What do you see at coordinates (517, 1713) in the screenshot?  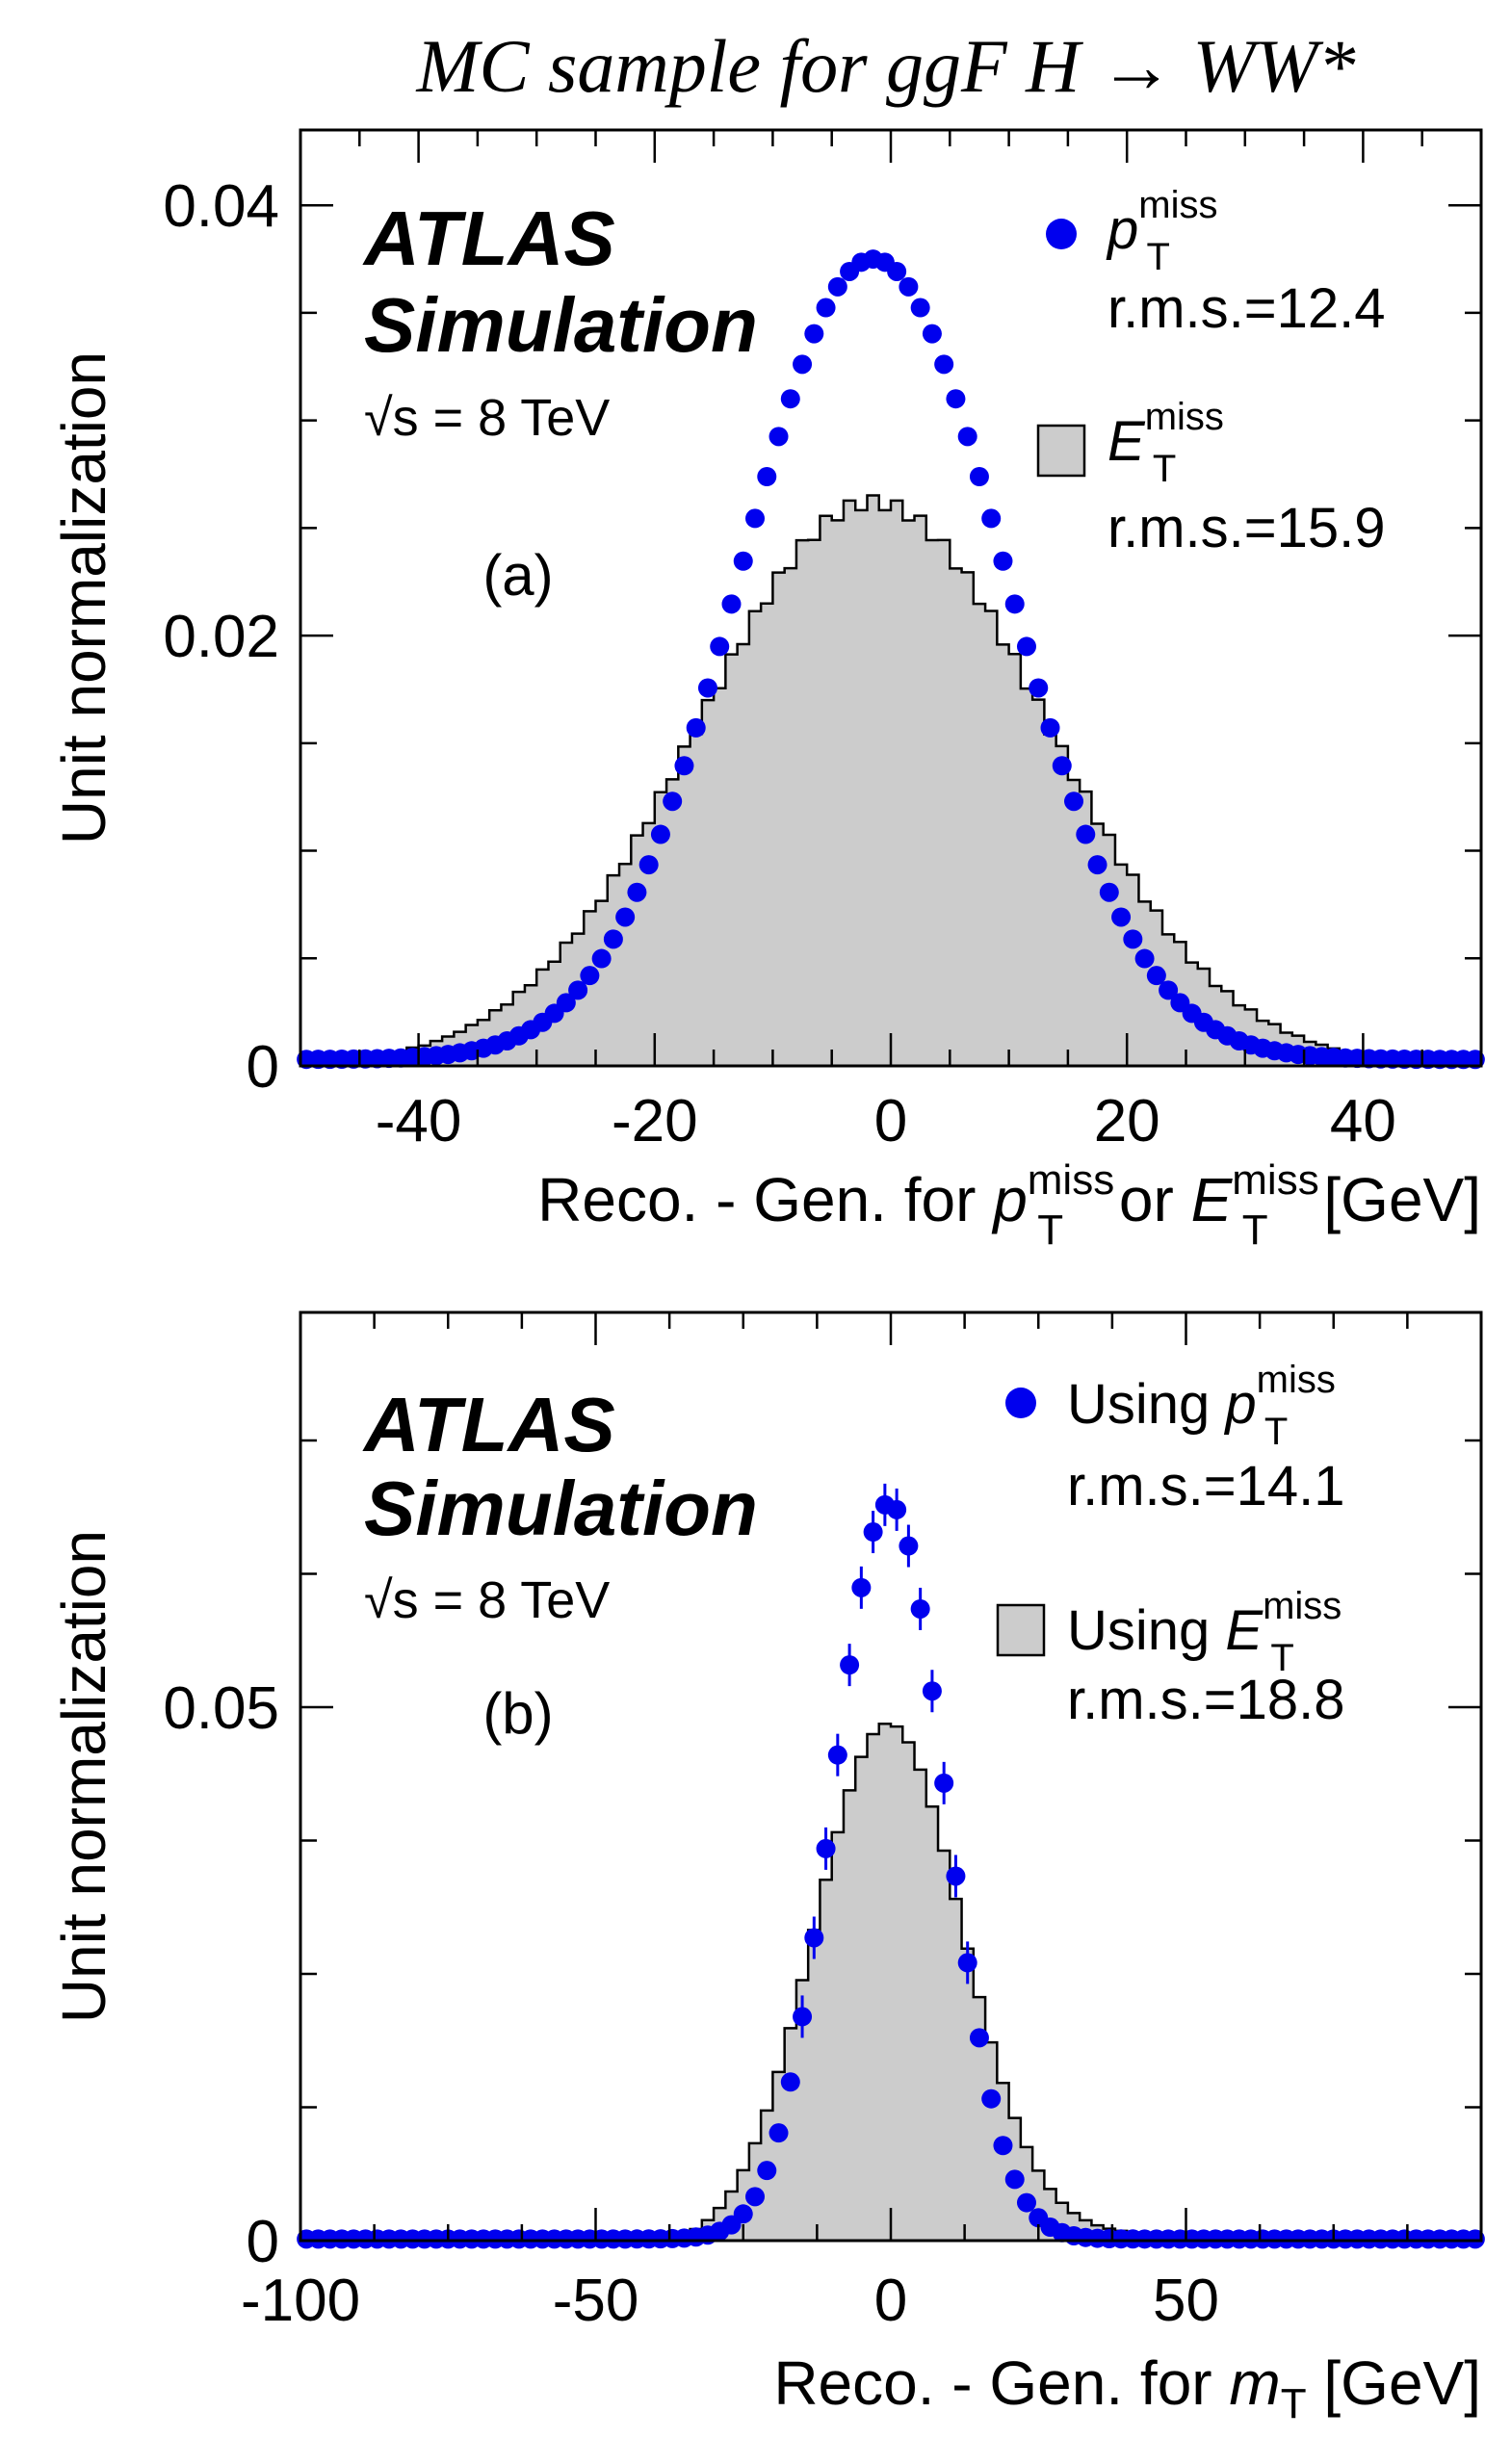 I see `panel-label: (b)` at bounding box center [517, 1713].